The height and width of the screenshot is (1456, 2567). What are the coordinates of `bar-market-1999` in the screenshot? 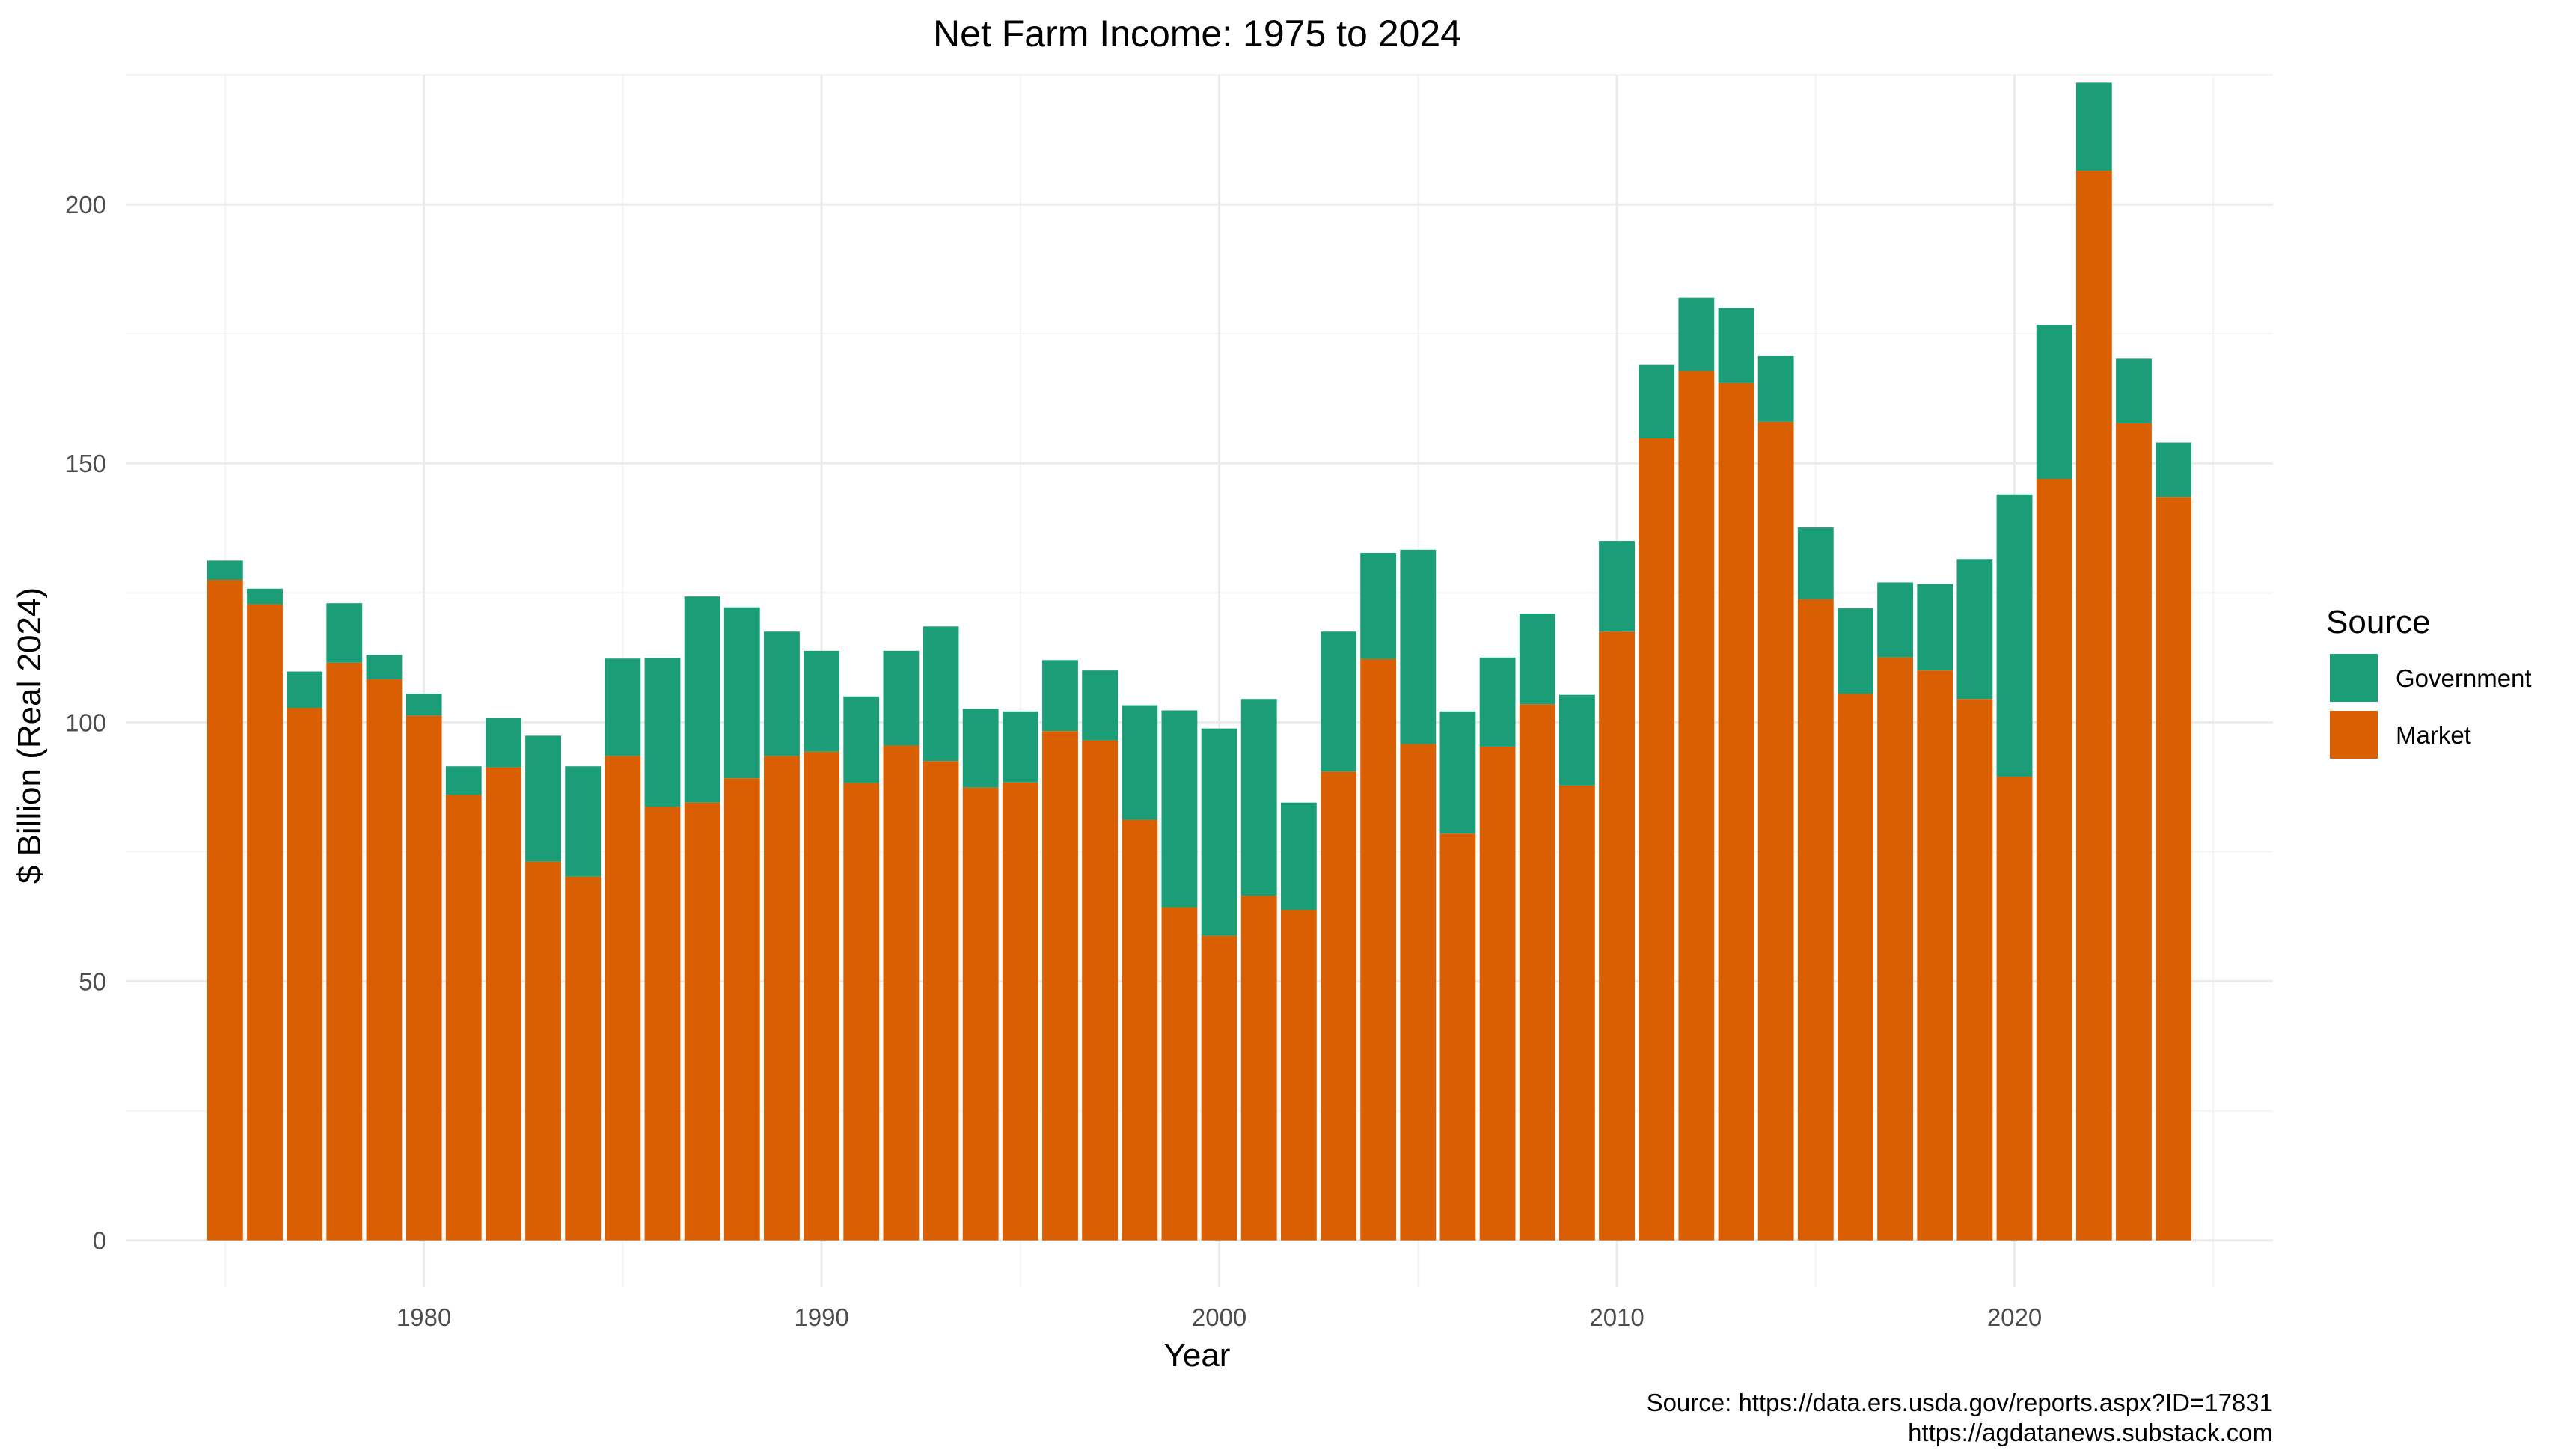 It's located at (1179, 1074).